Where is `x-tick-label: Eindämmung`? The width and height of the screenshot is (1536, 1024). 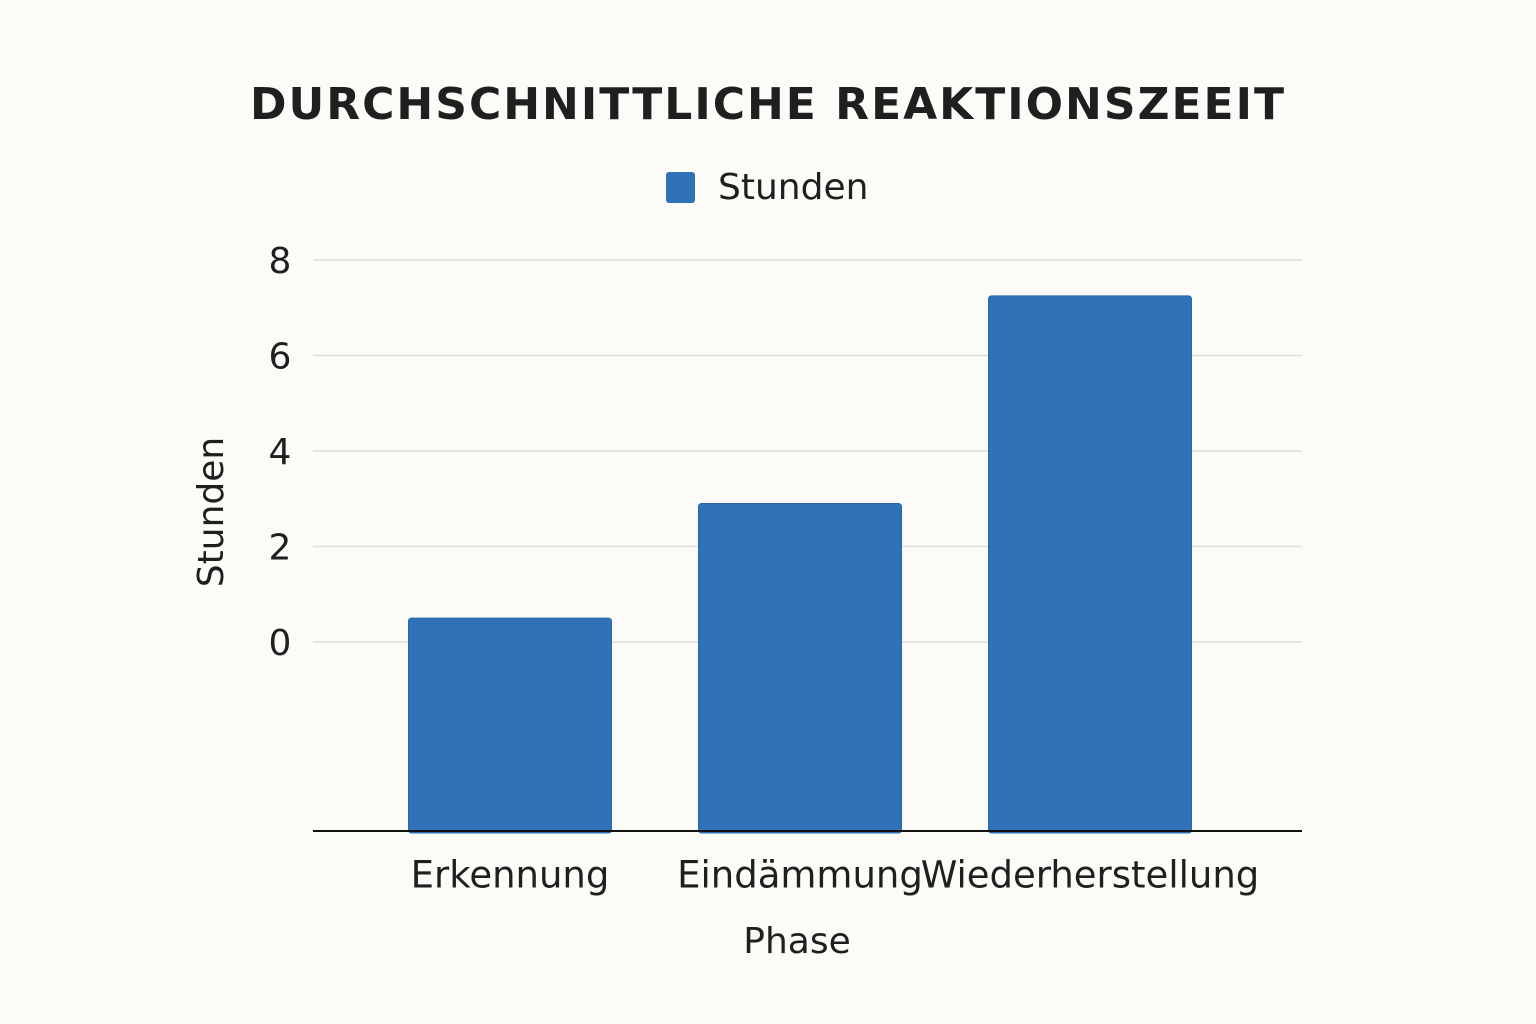
x-tick-label: Eindämmung is located at coordinates (800, 875).